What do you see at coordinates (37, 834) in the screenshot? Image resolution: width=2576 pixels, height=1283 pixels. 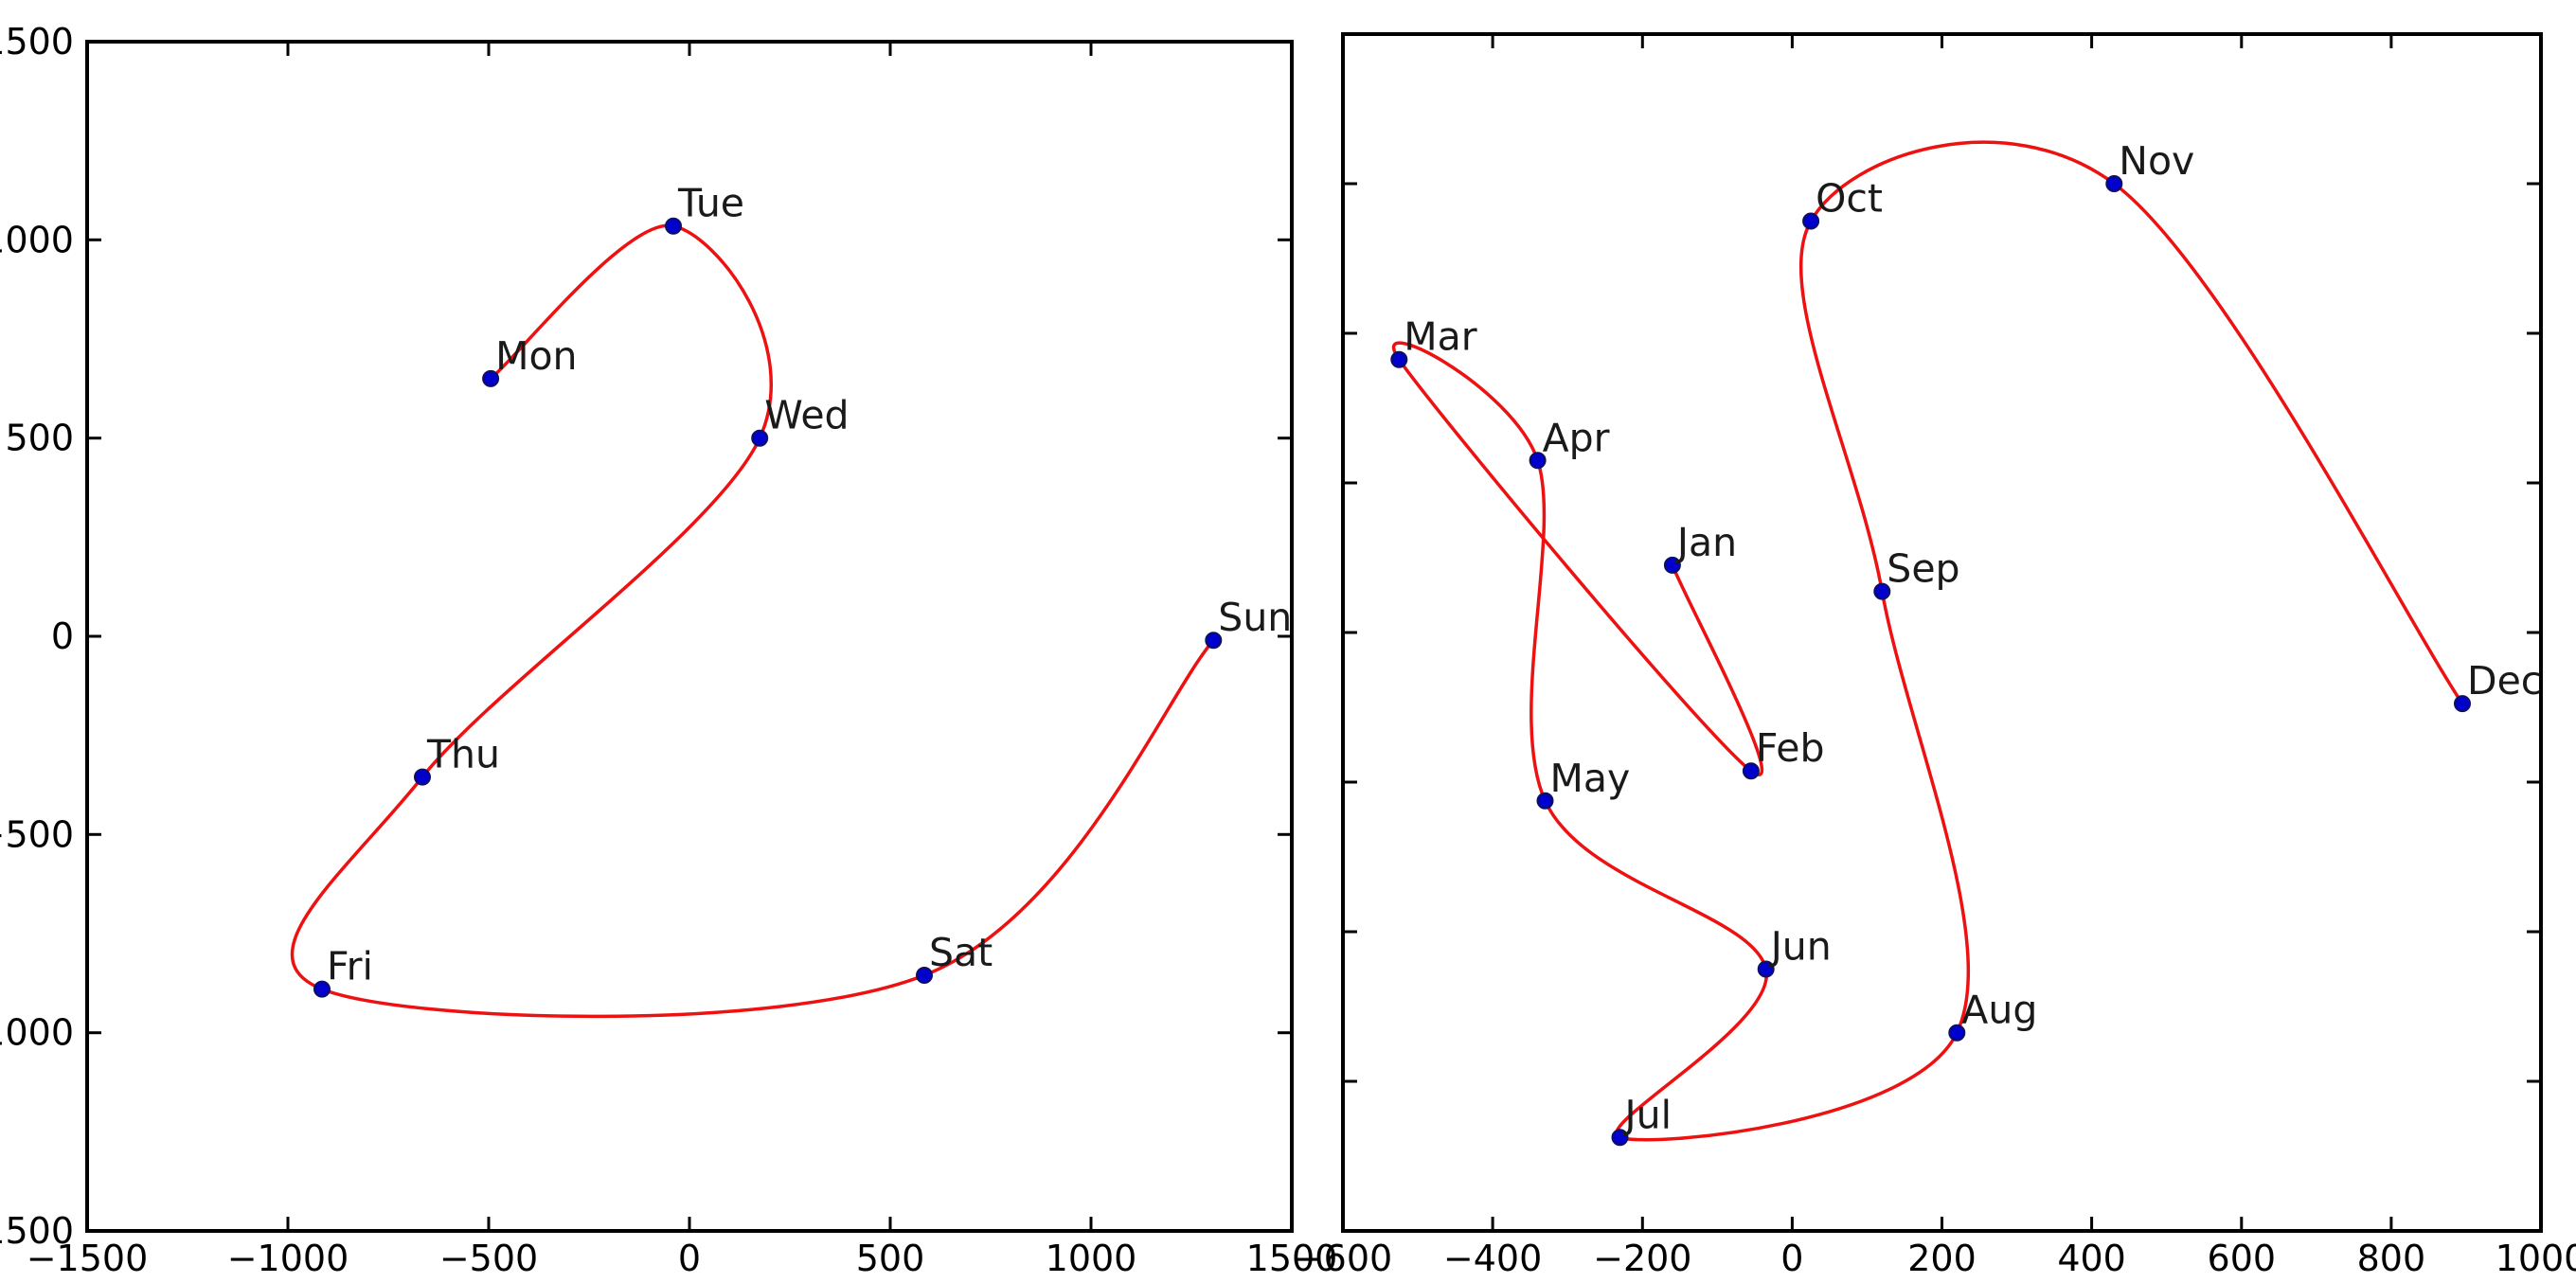 I see `y-tick-label: −500` at bounding box center [37, 834].